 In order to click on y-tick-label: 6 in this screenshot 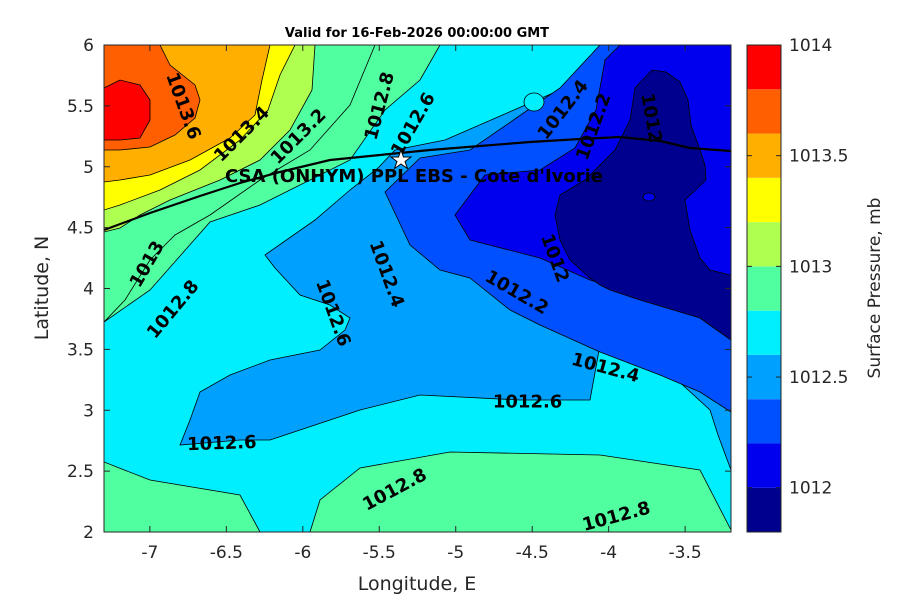, I will do `click(88, 46)`.